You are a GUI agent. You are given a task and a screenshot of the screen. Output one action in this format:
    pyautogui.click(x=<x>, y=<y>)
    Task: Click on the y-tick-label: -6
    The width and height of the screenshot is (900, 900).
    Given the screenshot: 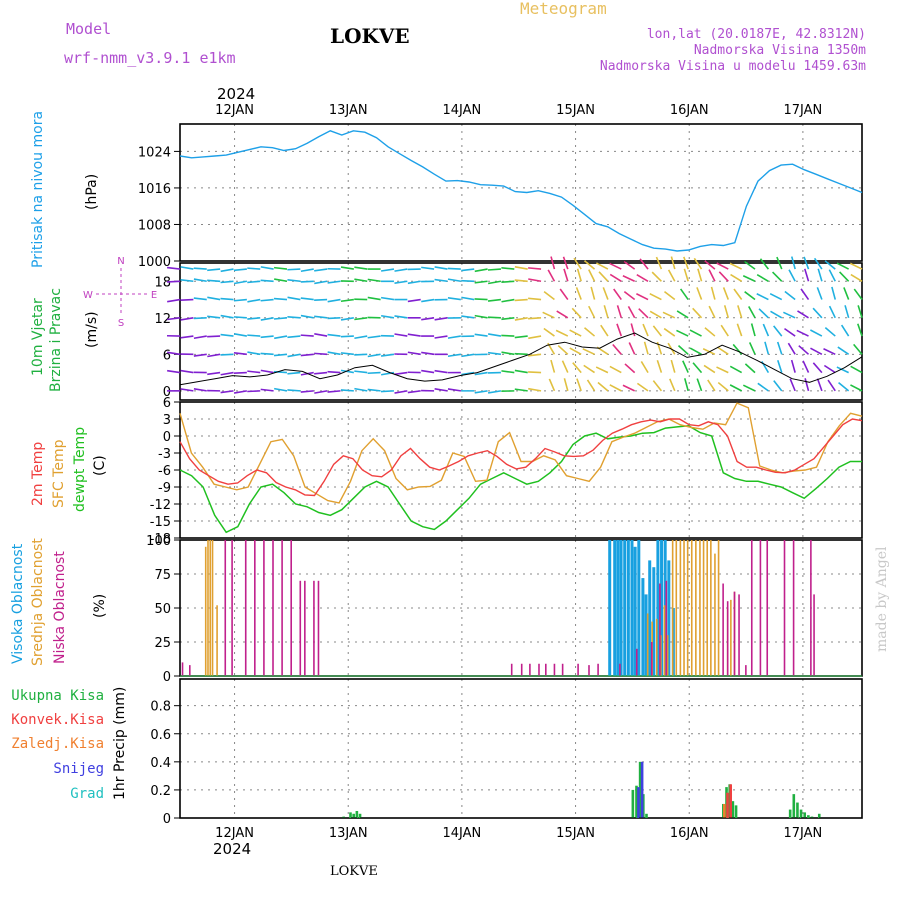 What is the action you would take?
    pyautogui.click(x=164, y=471)
    